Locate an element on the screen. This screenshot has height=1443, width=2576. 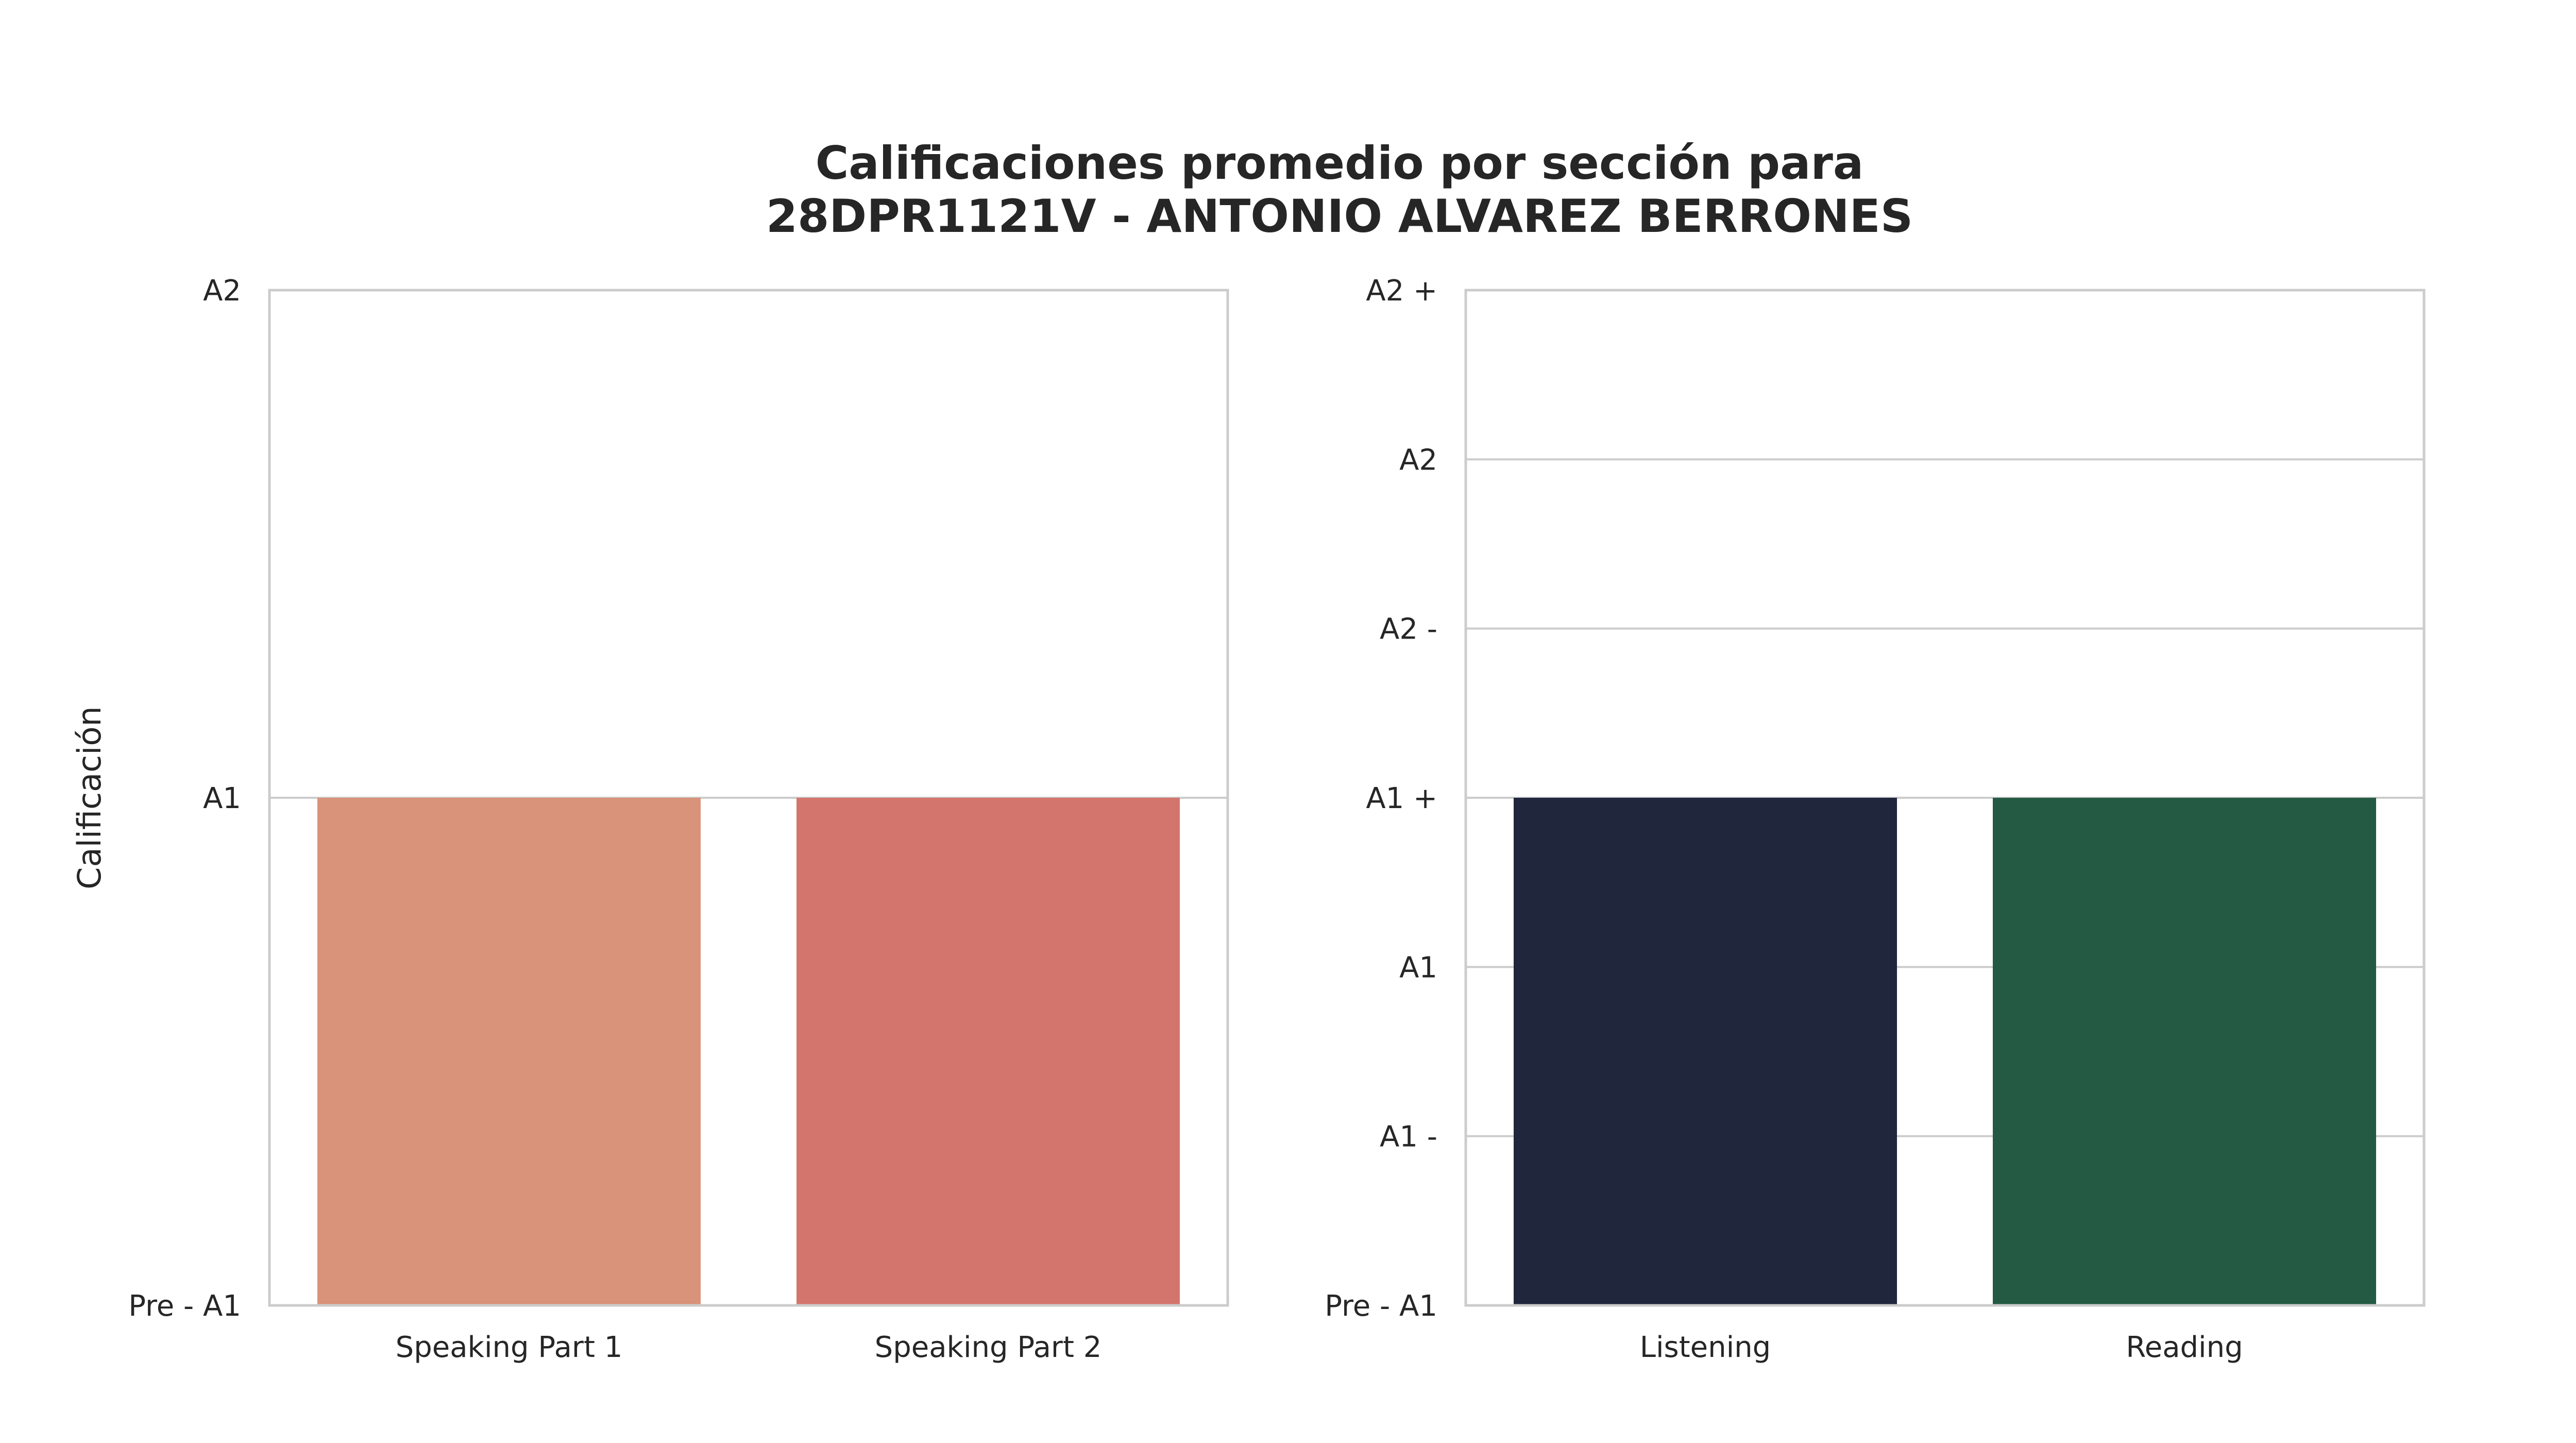
bar-listening is located at coordinates (1705, 1051).